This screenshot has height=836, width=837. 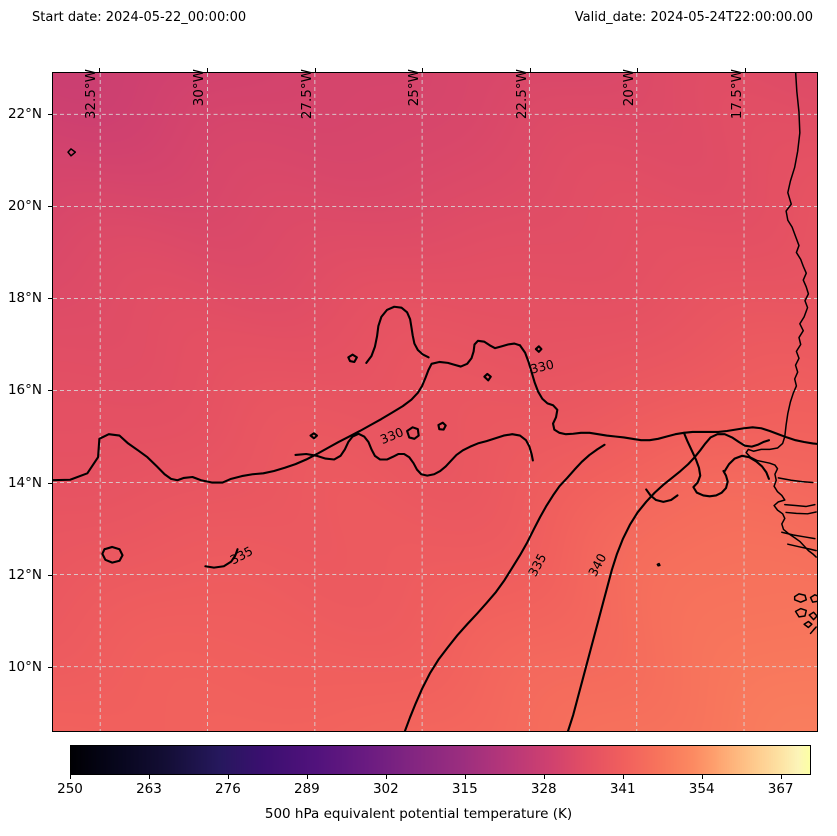 I want to click on colorbar-tick-label: 302, so click(x=385, y=789).